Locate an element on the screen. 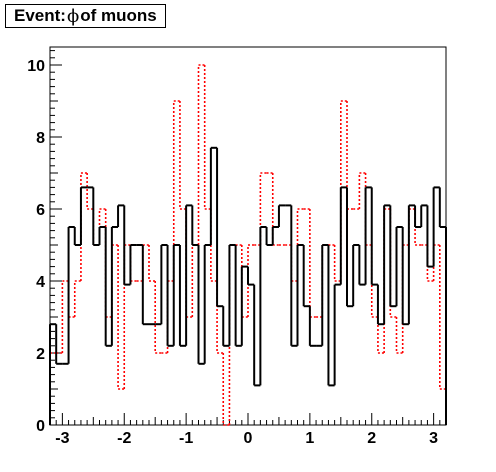 The width and height of the screenshot is (496, 472). x-axis: -3 -2 -1 0 1 2 3 is located at coordinates (248, 430).